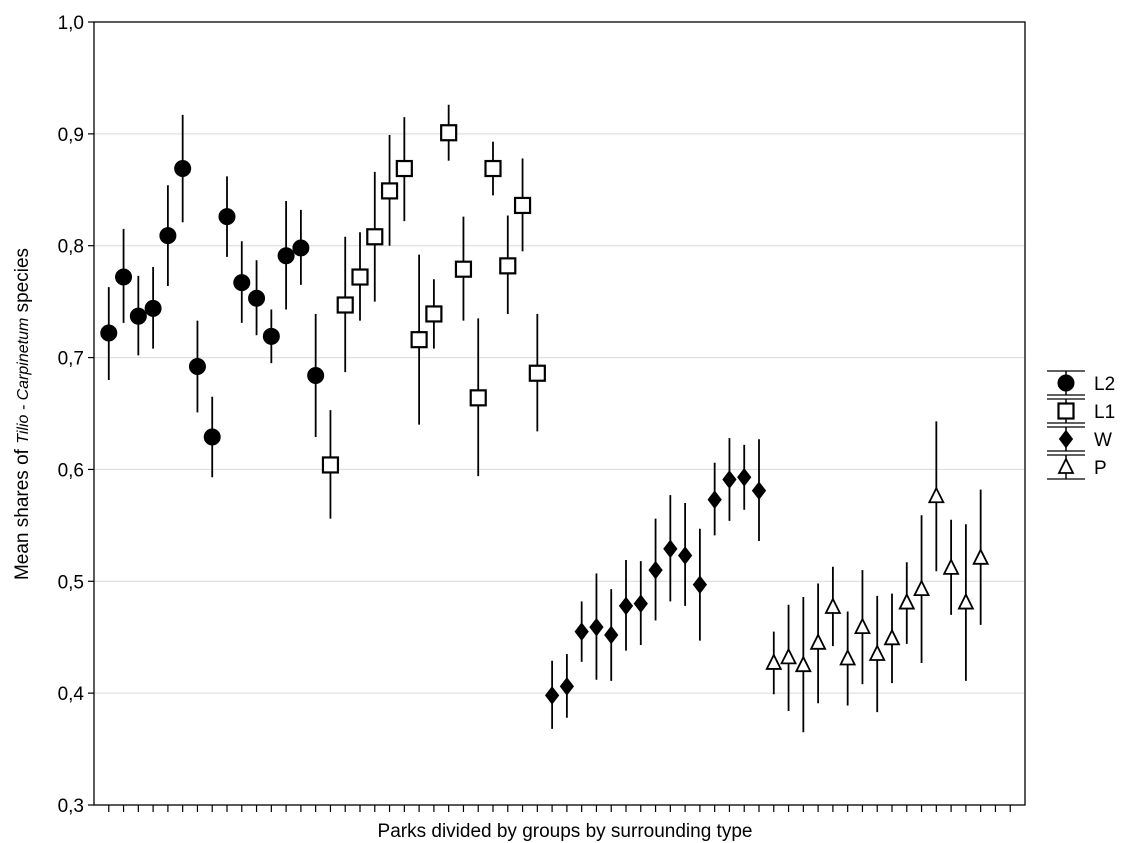  I want to click on y-tick-label: 0,5, so click(71, 582).